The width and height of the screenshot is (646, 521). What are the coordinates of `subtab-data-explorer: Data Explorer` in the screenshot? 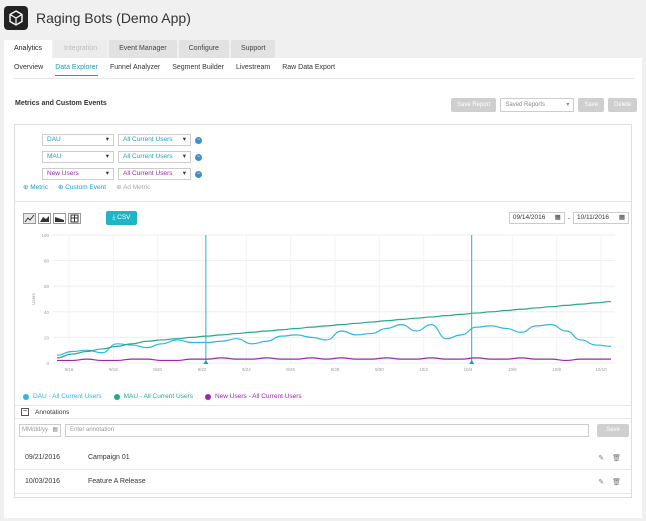 It's located at (76, 70).